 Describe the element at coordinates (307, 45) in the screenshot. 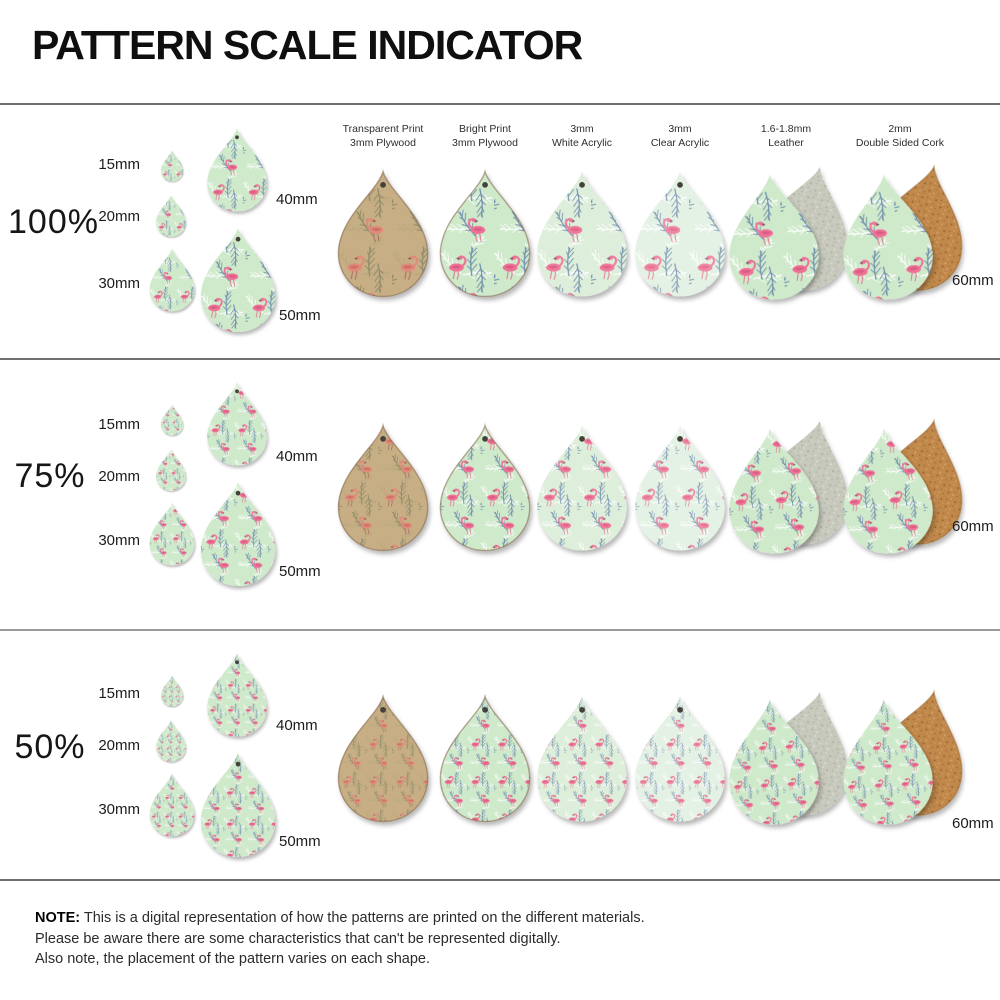

I see `page-title: PATTERN SCALE INDICATOR` at that location.